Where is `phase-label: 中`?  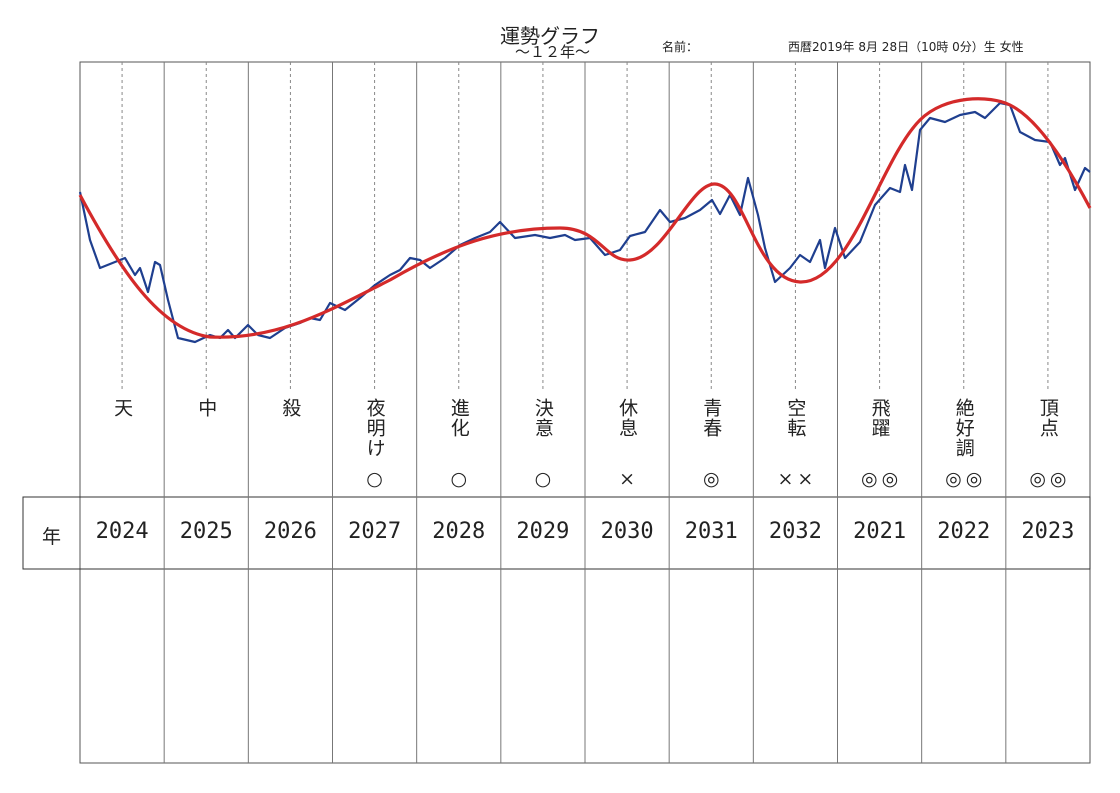
phase-label: 中 is located at coordinates (206, 408).